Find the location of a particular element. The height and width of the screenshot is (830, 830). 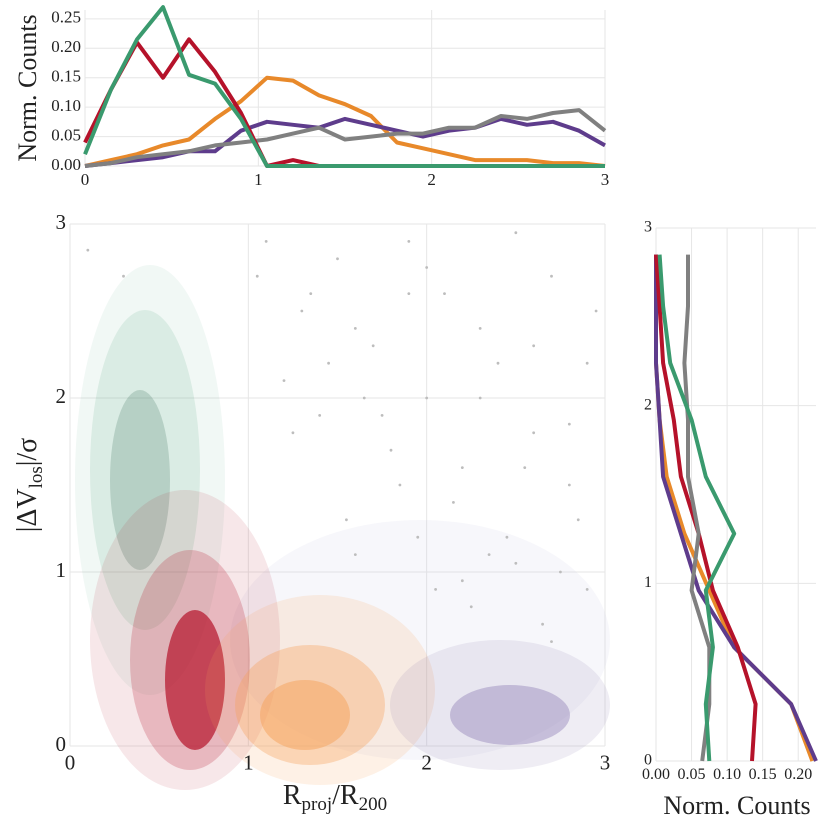

y-axis-title: Norm. Counts is located at coordinates (27, 87).